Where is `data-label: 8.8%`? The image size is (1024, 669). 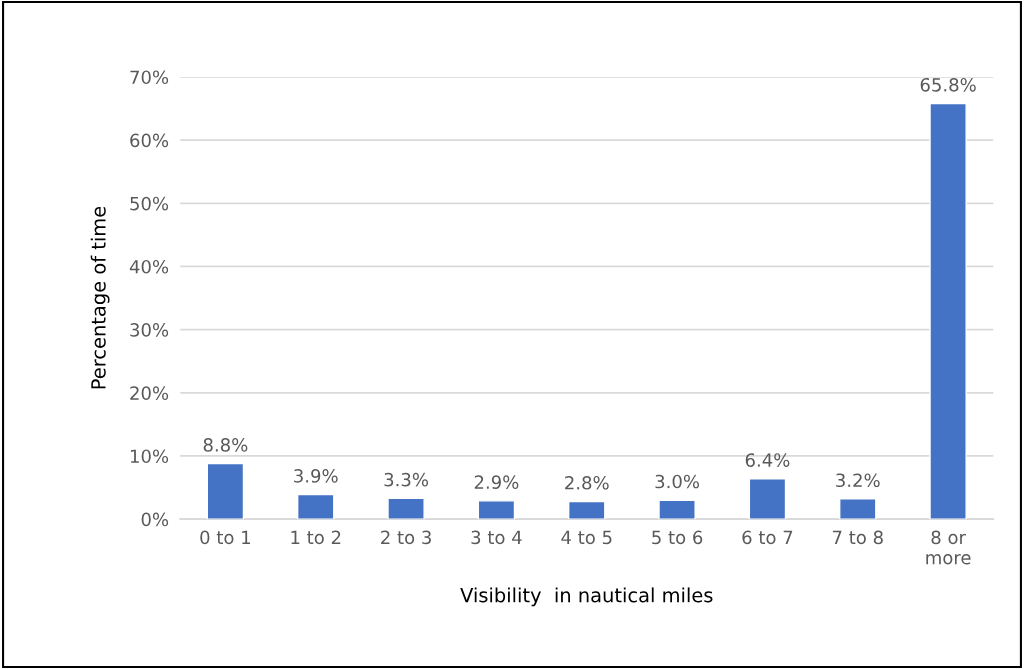
data-label: 8.8% is located at coordinates (225, 445).